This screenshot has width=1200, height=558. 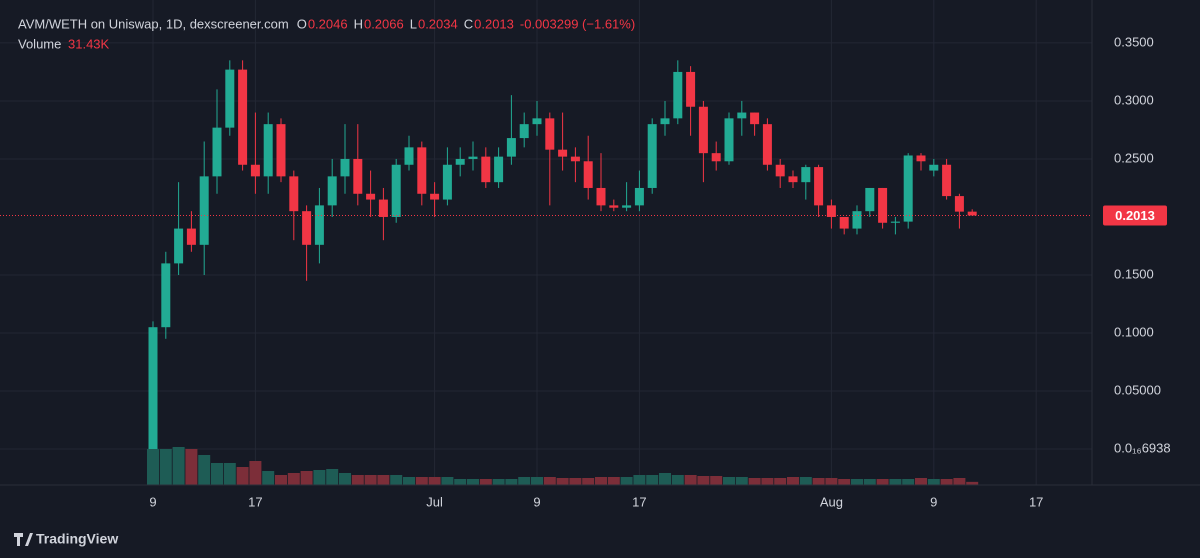 What do you see at coordinates (1134, 273) in the screenshot?
I see `y-tick-label: 0.1500` at bounding box center [1134, 273].